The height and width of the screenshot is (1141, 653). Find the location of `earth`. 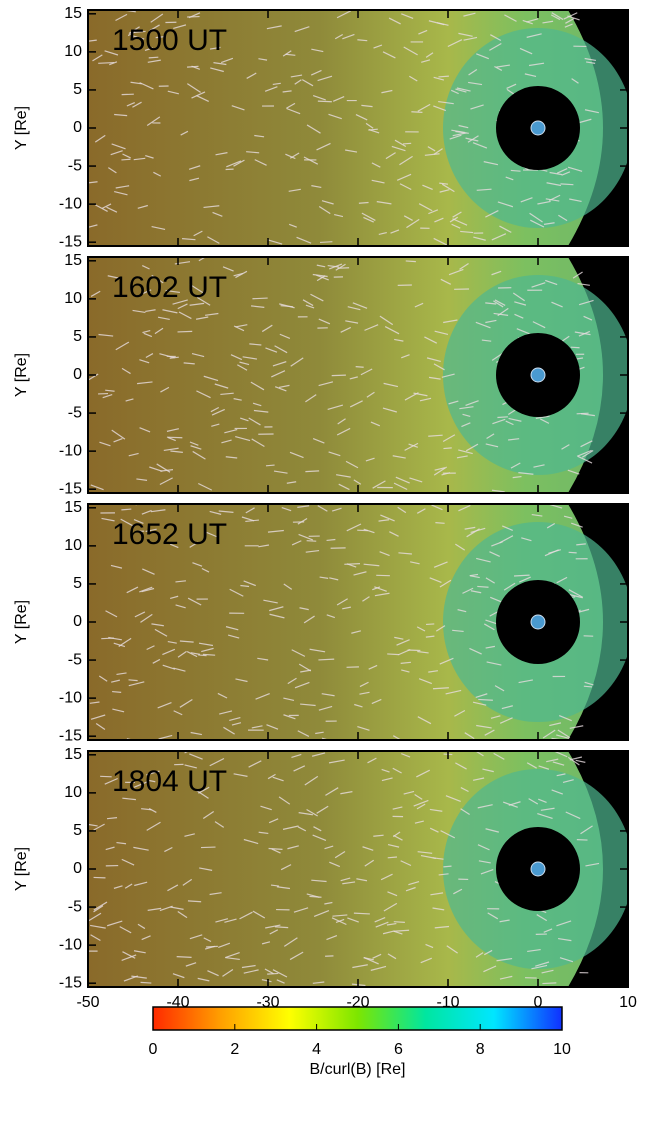

earth is located at coordinates (538, 622).